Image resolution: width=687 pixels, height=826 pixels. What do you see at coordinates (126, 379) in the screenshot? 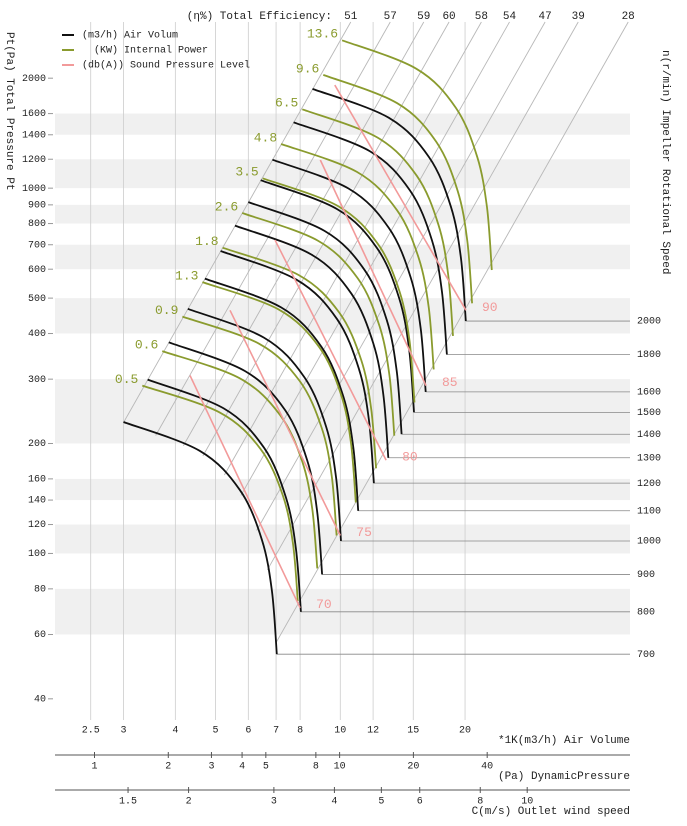
I see `power-label: 0.5` at bounding box center [126, 379].